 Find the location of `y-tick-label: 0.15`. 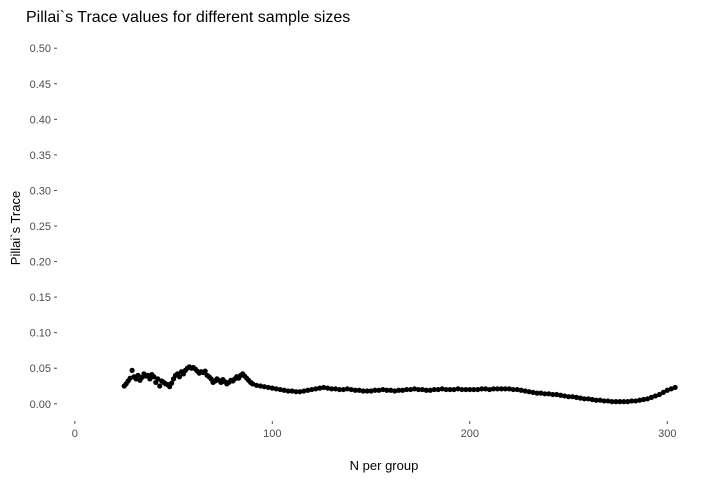

y-tick-label: 0.15 is located at coordinates (40, 298).